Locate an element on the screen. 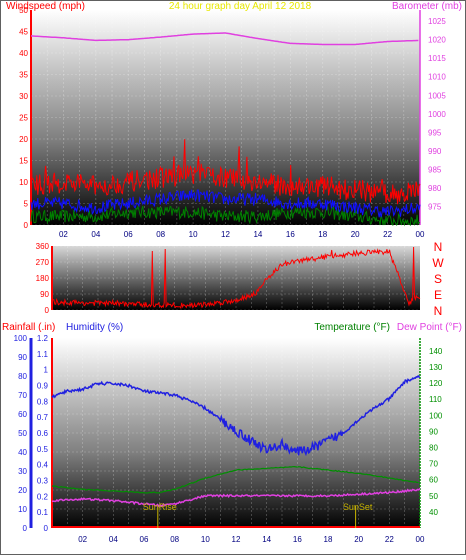  temperature-tick-70: 70 is located at coordinates (433, 464).